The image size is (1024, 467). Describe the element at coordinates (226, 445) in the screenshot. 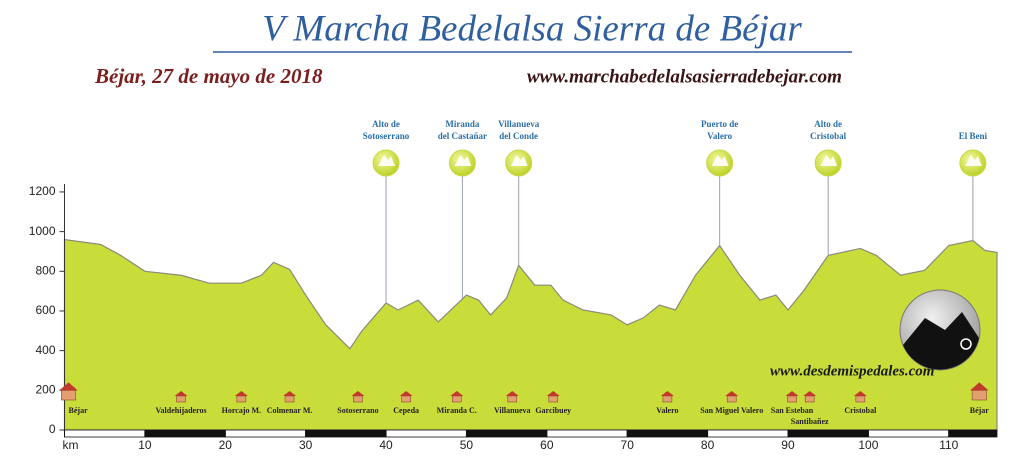

I see `x-tick-label: 20` at that location.